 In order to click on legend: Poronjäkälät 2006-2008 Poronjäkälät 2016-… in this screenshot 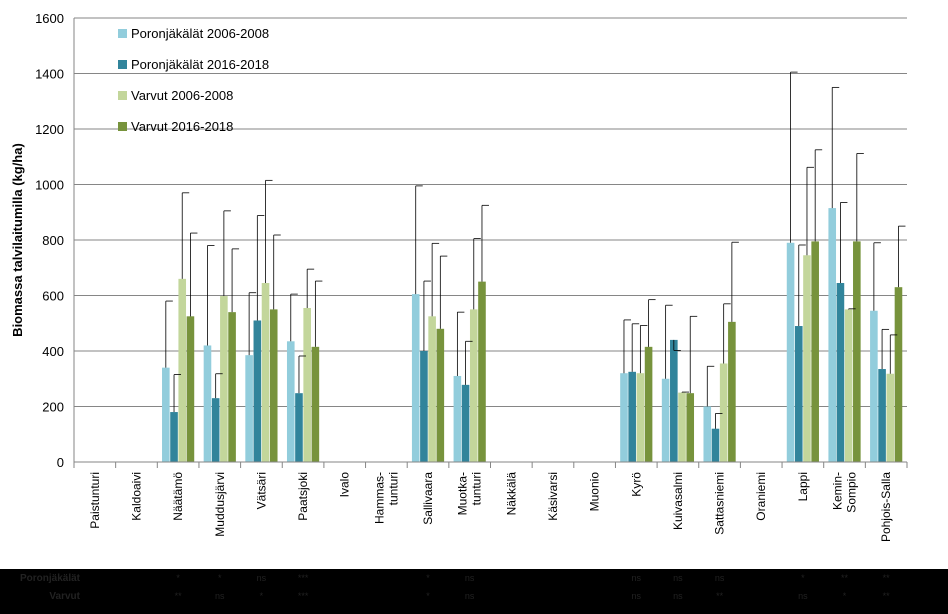, I will do `click(193, 80)`.